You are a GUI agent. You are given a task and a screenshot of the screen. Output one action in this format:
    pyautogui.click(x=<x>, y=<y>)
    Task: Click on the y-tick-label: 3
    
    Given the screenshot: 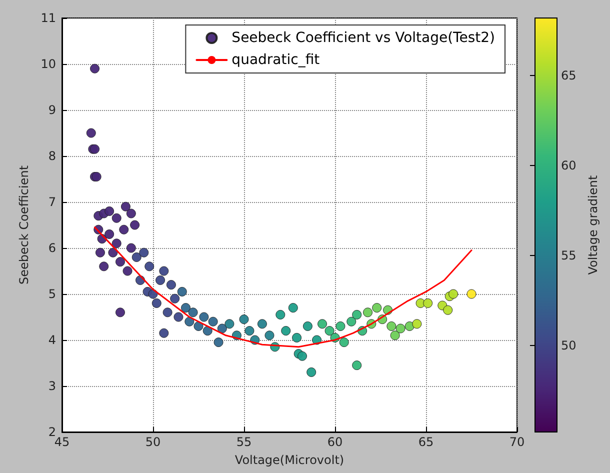 What is the action you would take?
    pyautogui.click(x=52, y=386)
    